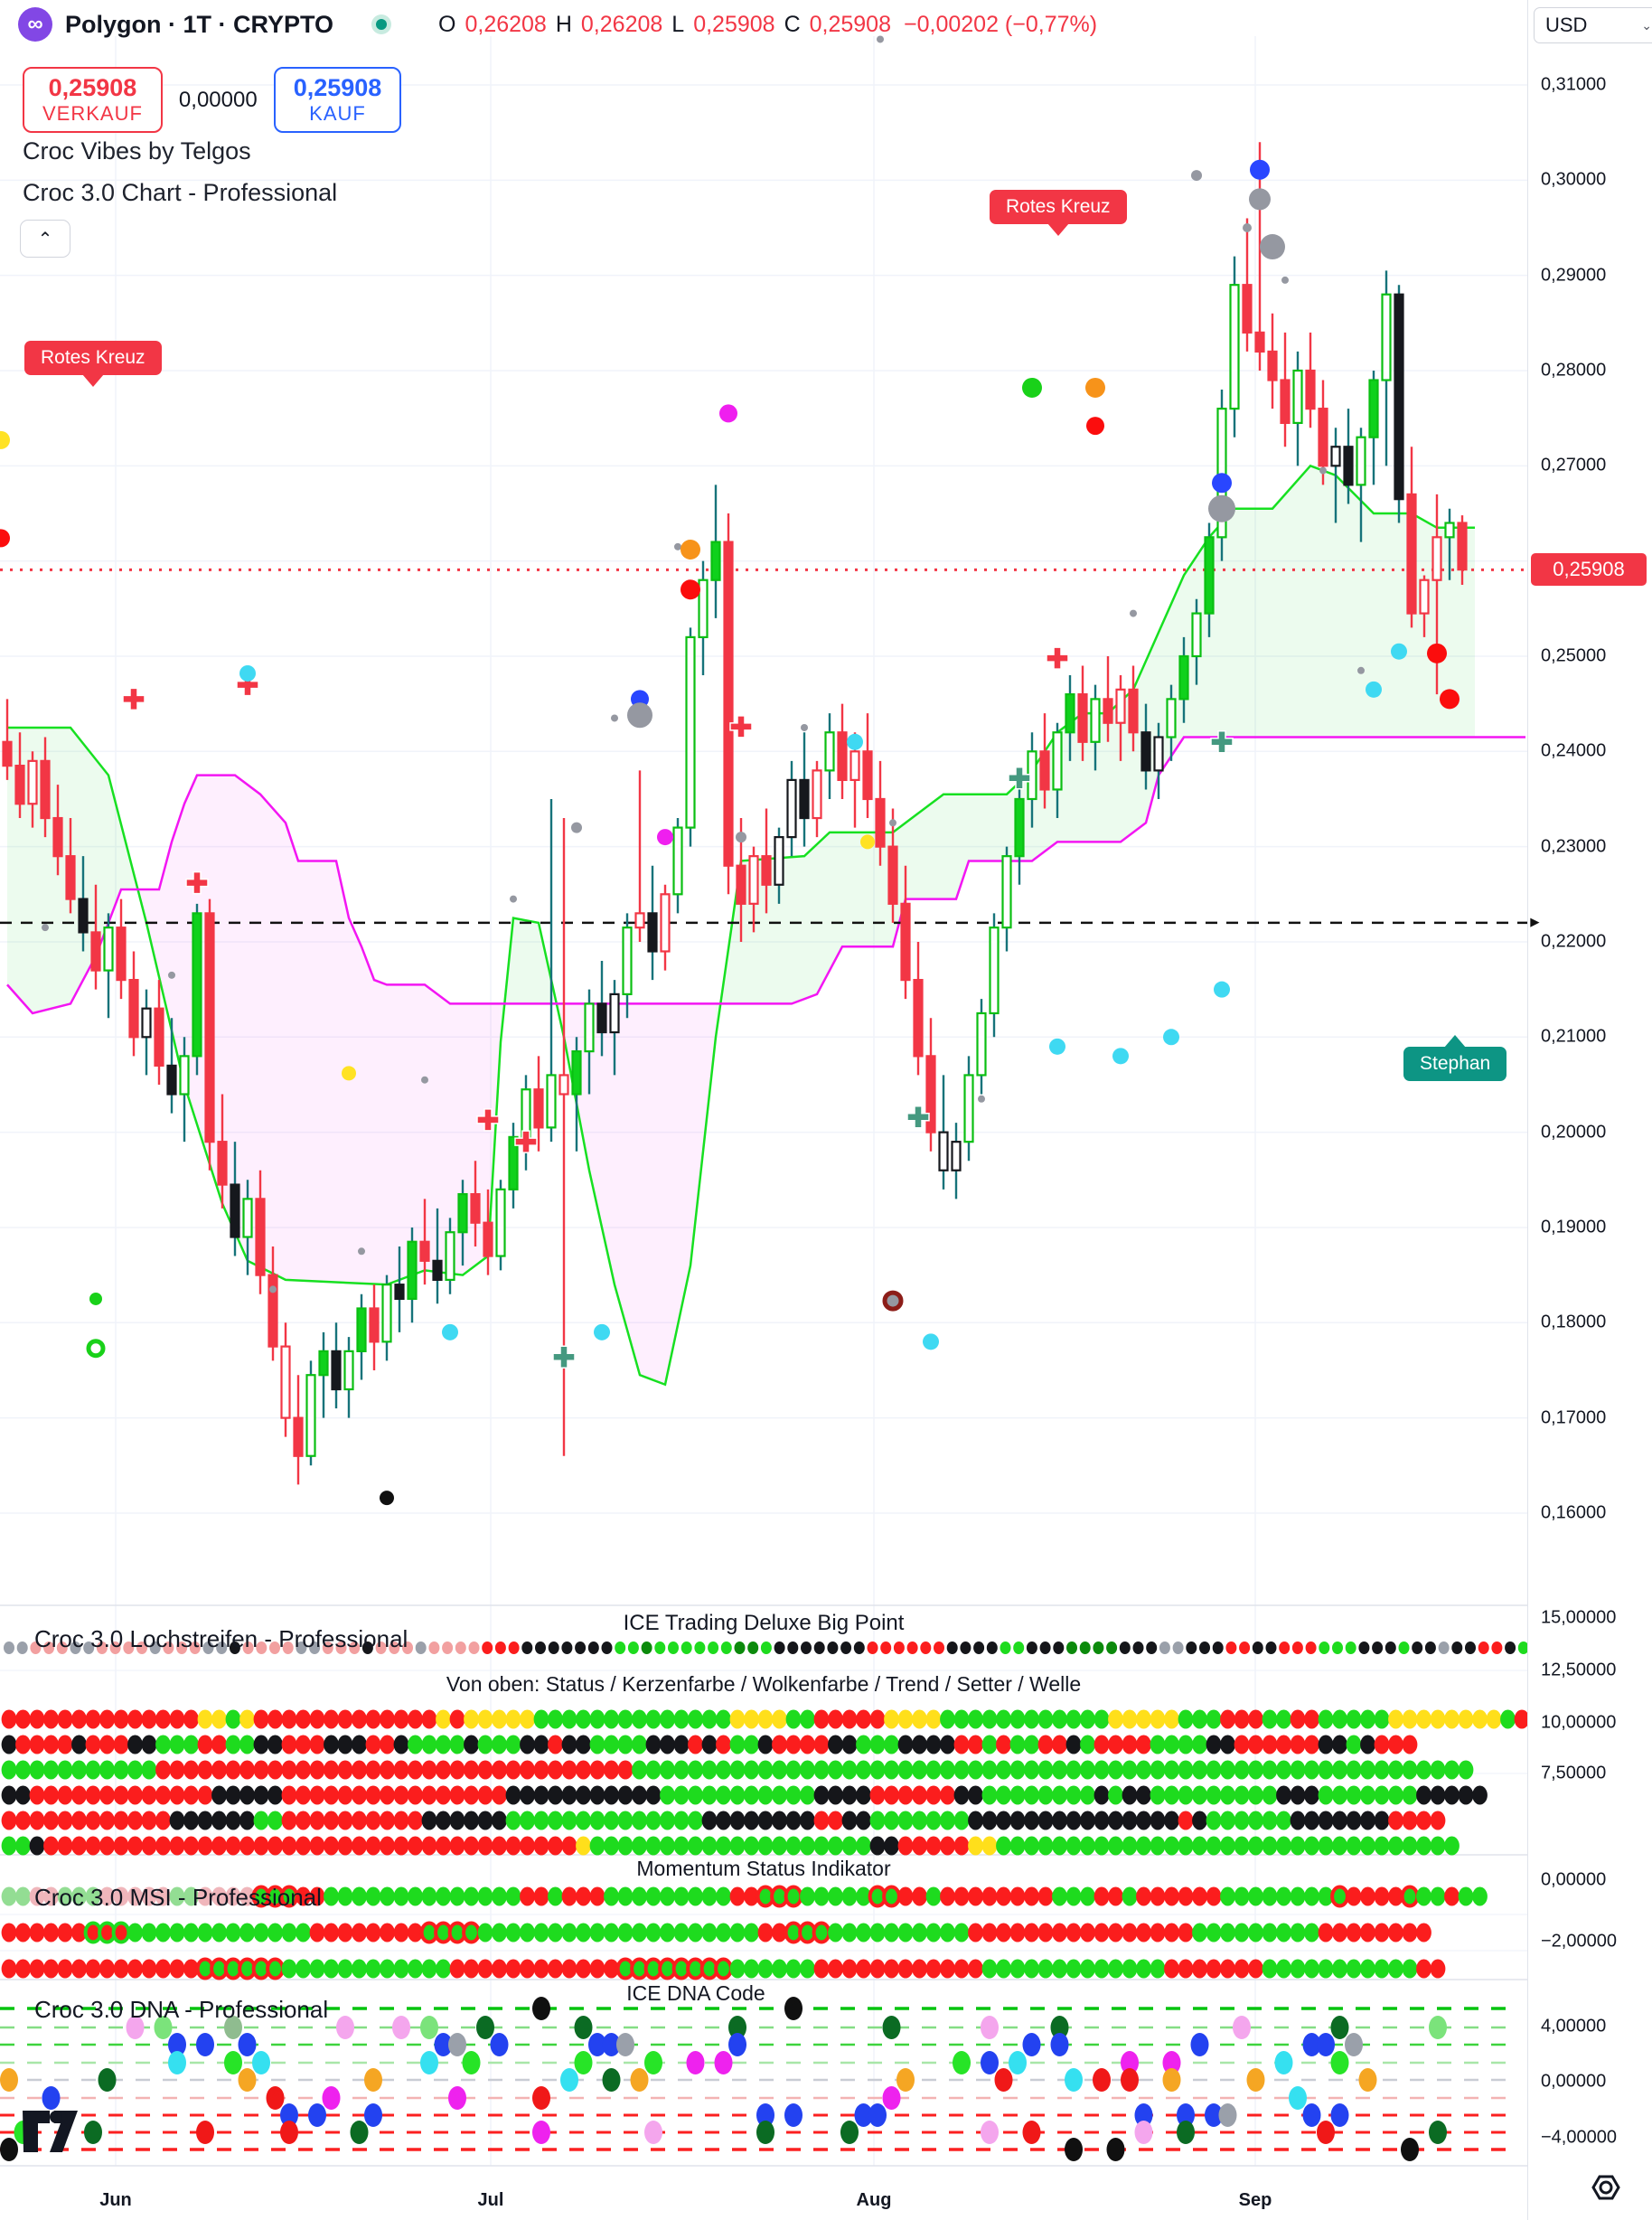  Describe the element at coordinates (1593, 25) in the screenshot. I see `currency-dropdown: USD ⌄` at that location.